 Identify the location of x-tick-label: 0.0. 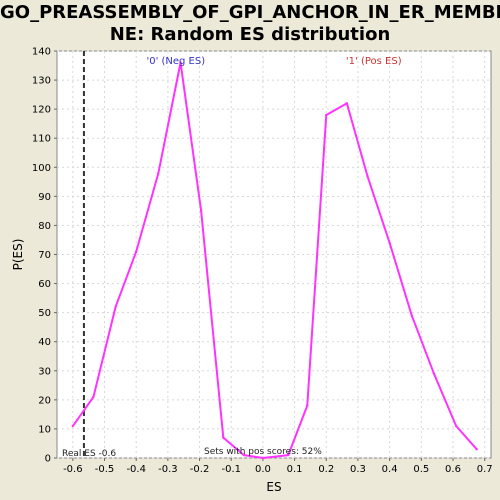
(263, 469).